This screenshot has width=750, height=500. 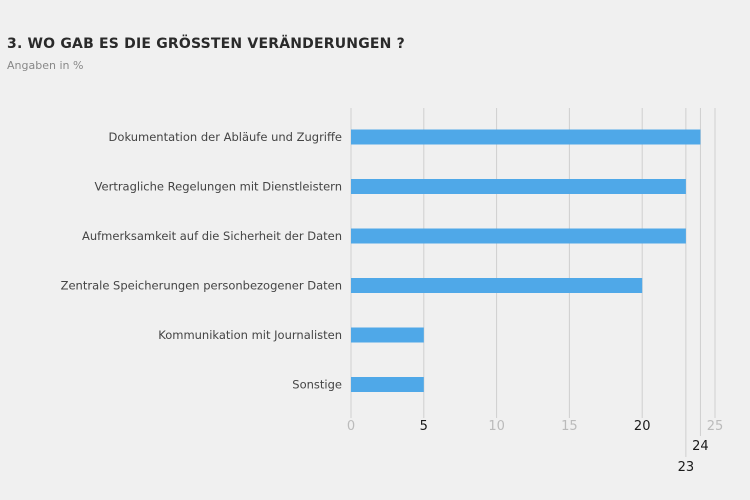 I want to click on category-label: Kommunikation mit Journalisten, so click(x=250, y=335).